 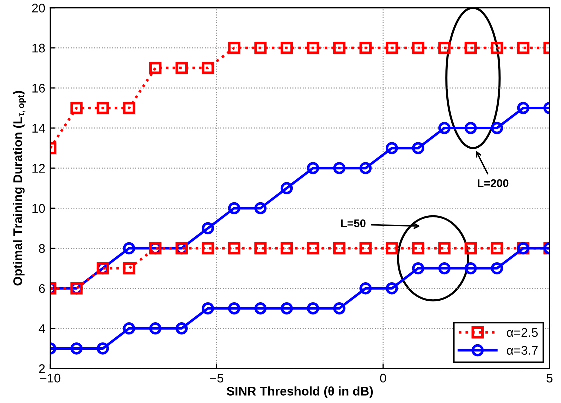 What do you see at coordinates (522, 351) in the screenshot?
I see `legend-label: α=3.7` at bounding box center [522, 351].